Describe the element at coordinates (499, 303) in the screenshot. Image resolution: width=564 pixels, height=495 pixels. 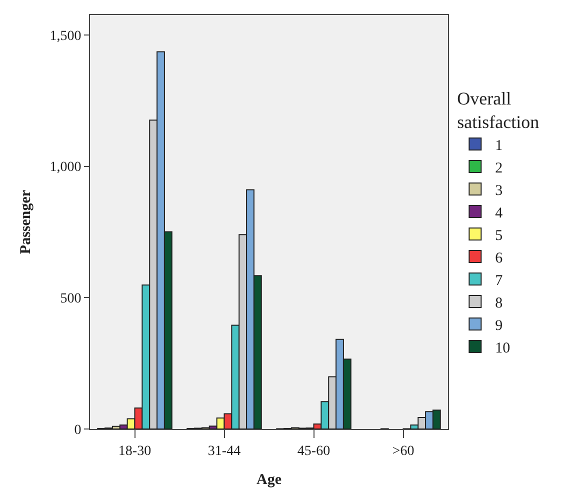
I see `legend-label: 8` at that location.